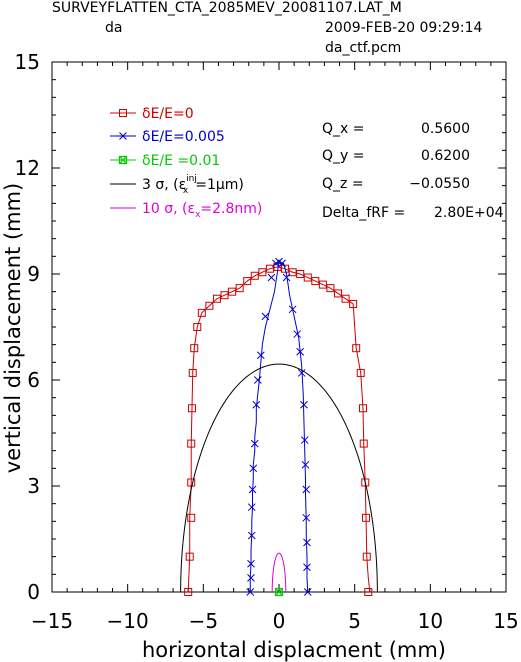 The image size is (521, 662). I want to click on x-tick-label: 15, so click(505, 621).